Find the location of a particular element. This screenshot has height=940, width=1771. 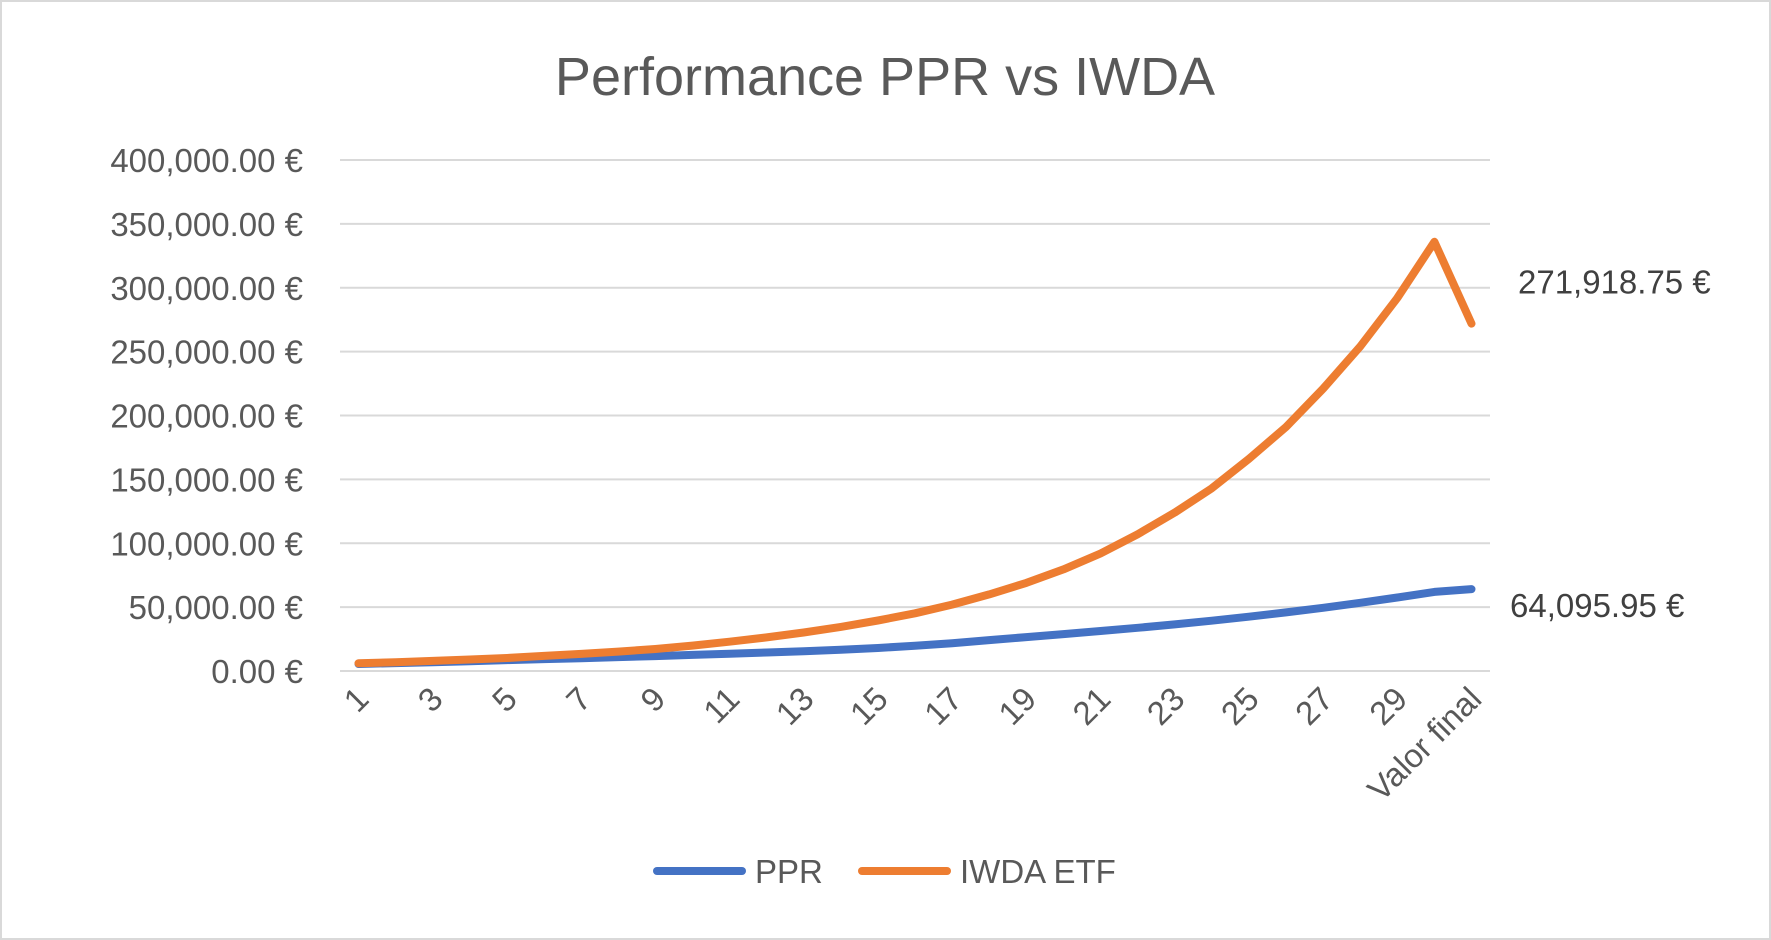

x-tick-label: 27 is located at coordinates (1314, 706).